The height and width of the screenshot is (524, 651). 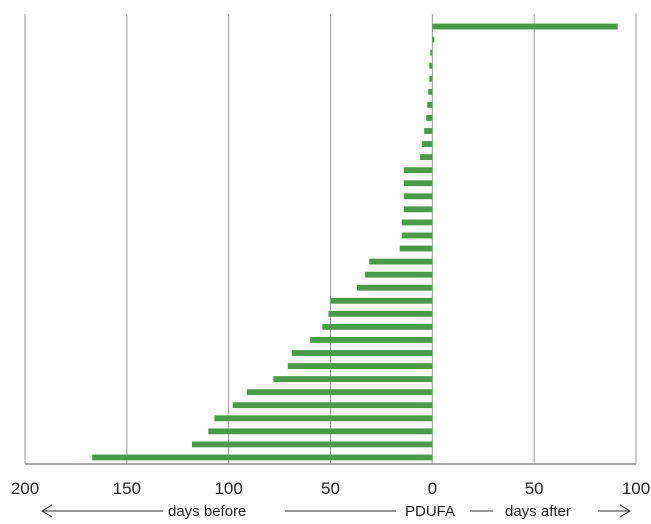 What do you see at coordinates (47, 511) in the screenshot?
I see `arrow-left-head` at bounding box center [47, 511].